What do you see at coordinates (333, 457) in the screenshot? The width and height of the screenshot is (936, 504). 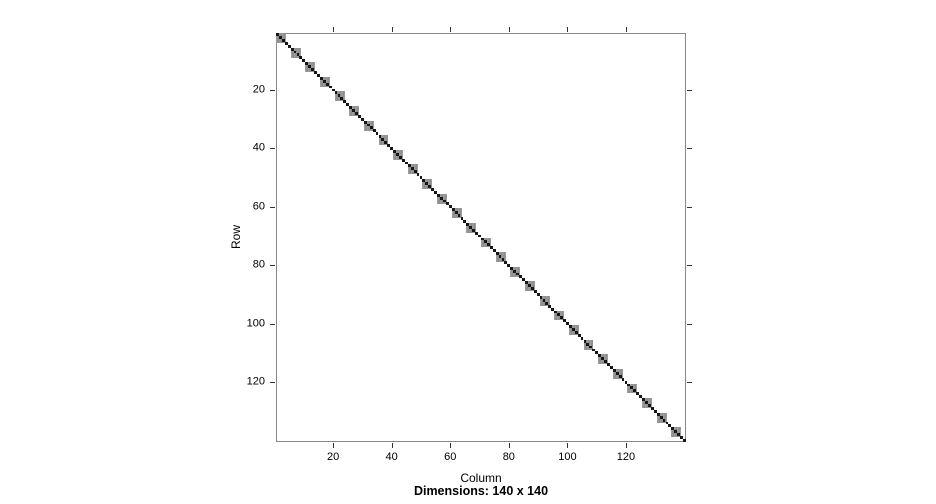 I see `x-tick-label: 20` at bounding box center [333, 457].